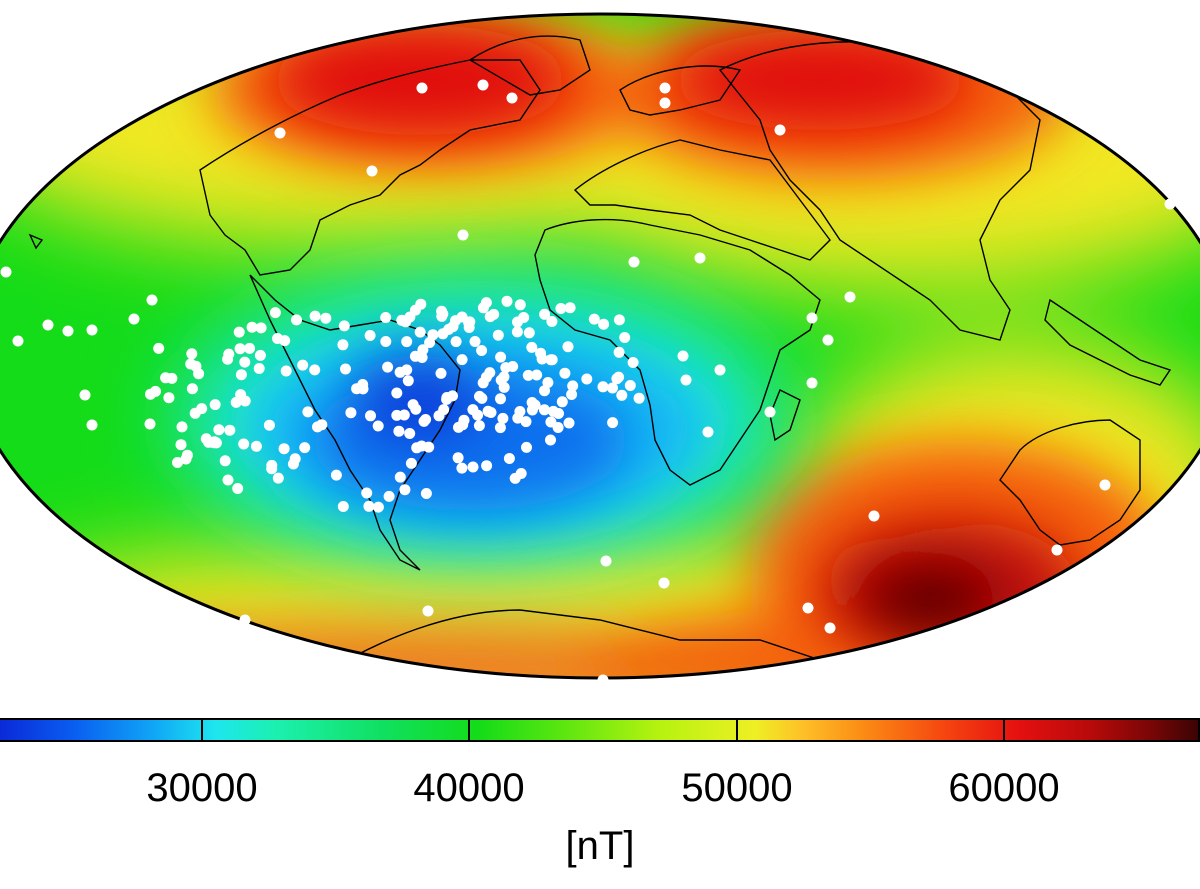  Describe the element at coordinates (1004, 788) in the screenshot. I see `tick-label-60000: 60000` at that location.